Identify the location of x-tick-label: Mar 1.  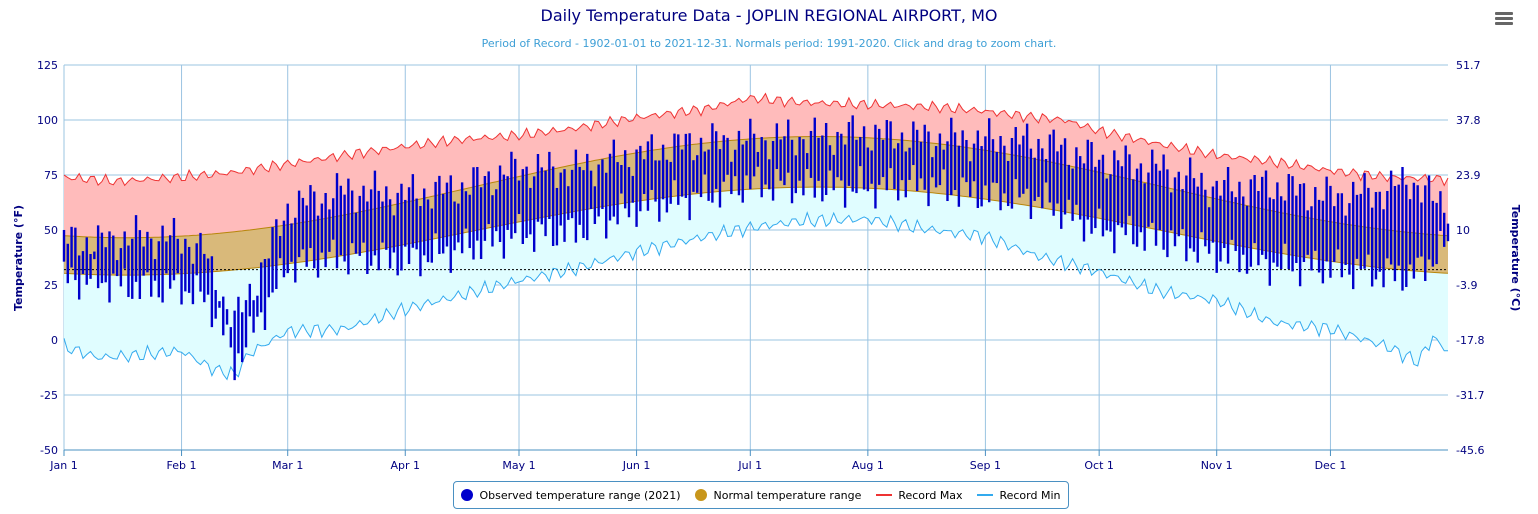
(287, 465).